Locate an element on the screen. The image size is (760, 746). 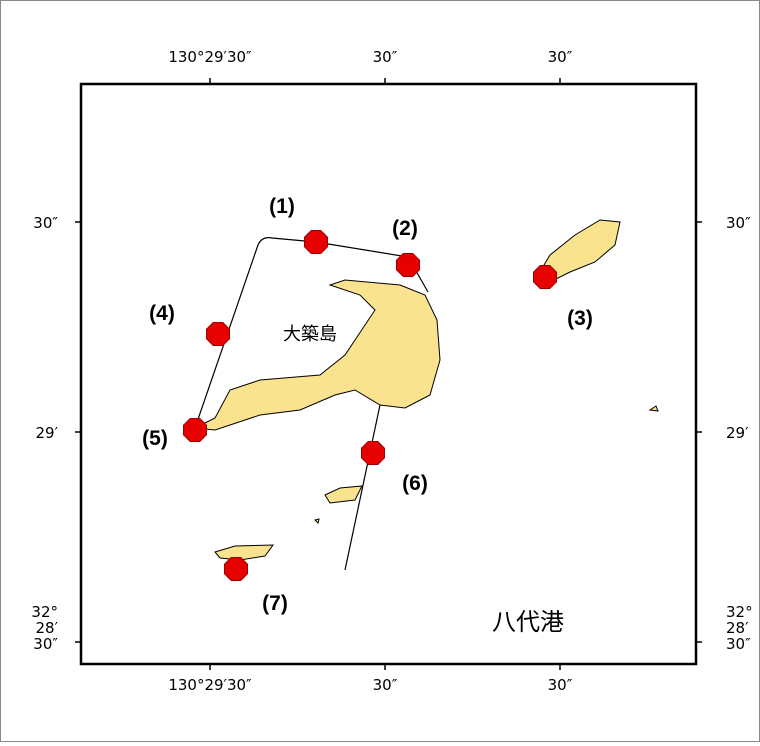
point-label: (6) is located at coordinates (415, 483).